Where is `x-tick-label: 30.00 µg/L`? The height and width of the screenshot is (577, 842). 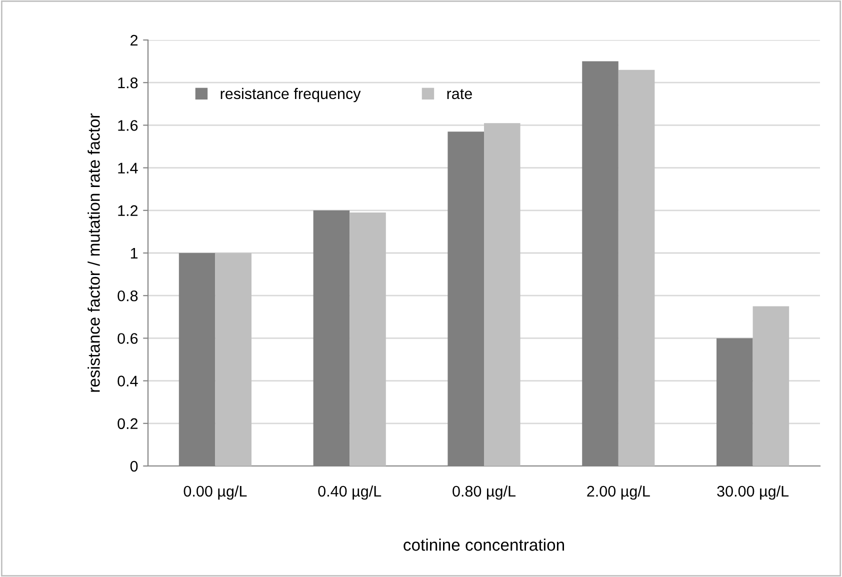
x-tick-label: 30.00 µg/L is located at coordinates (753, 492).